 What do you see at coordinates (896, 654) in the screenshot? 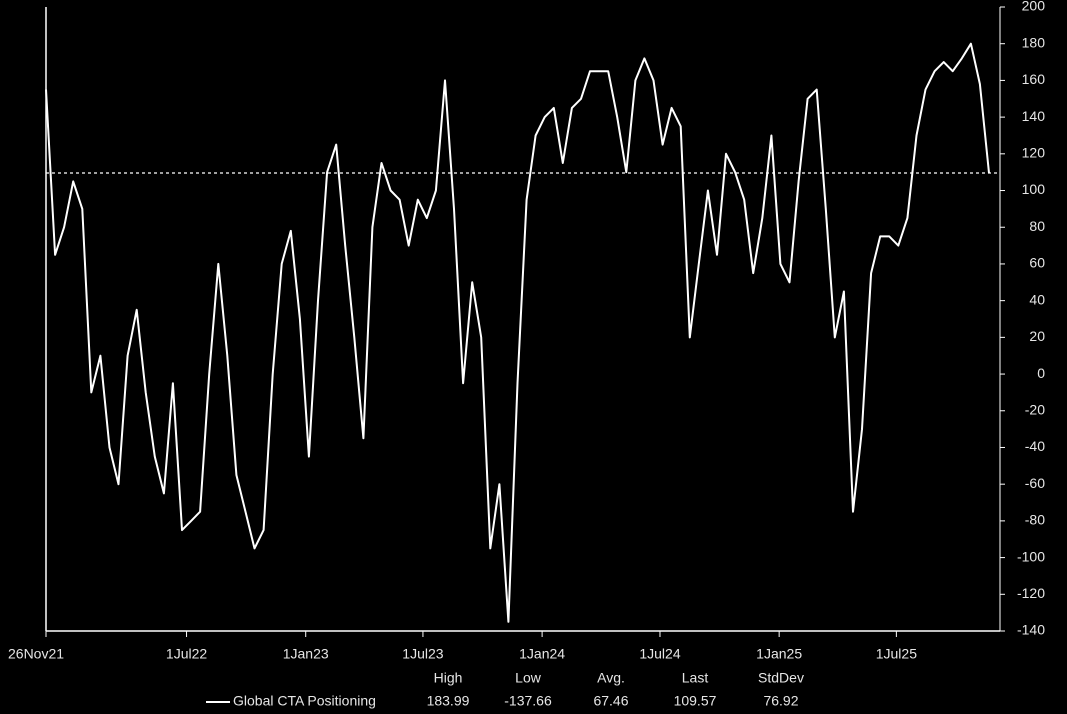
I see `x-tick-label: 1Jul25` at bounding box center [896, 654].